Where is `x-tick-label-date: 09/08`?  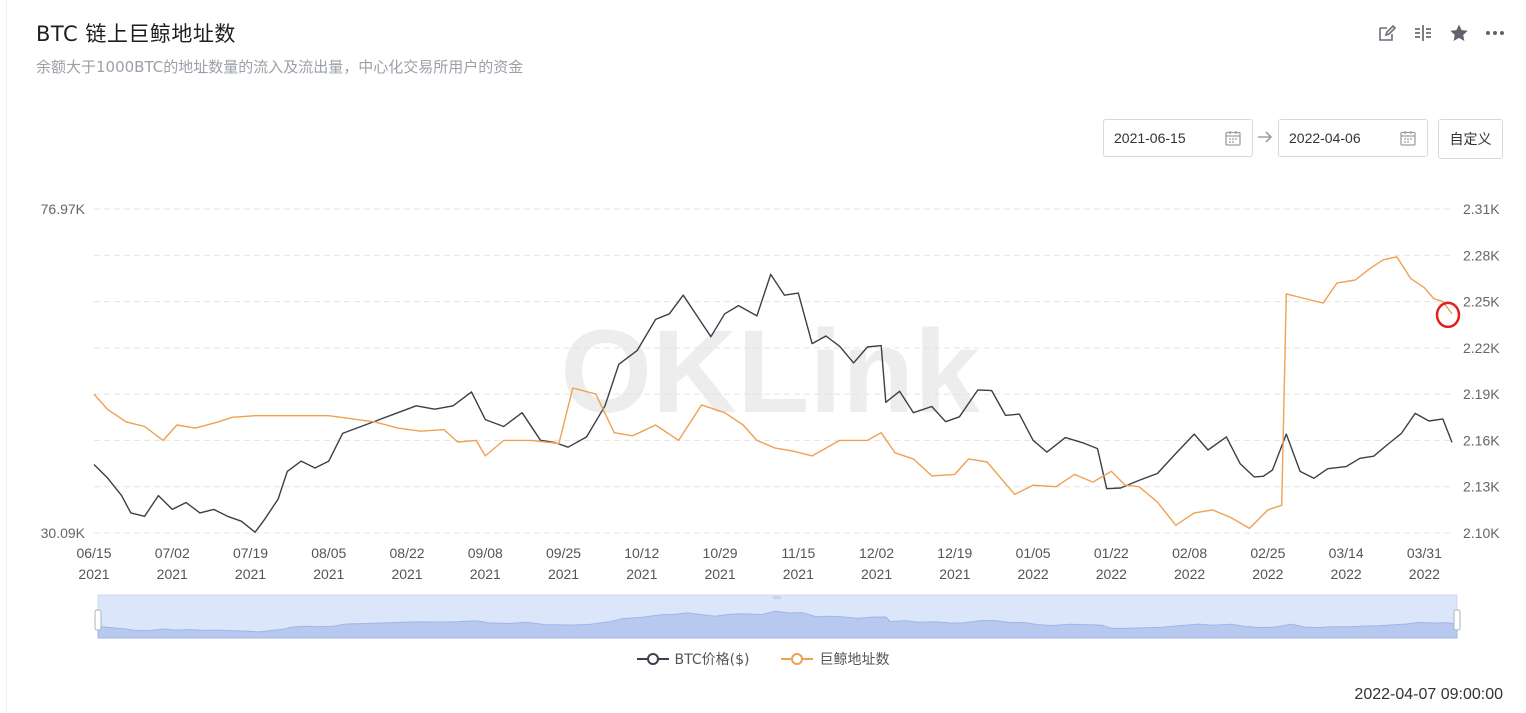 x-tick-label-date: 09/08 is located at coordinates (485, 553).